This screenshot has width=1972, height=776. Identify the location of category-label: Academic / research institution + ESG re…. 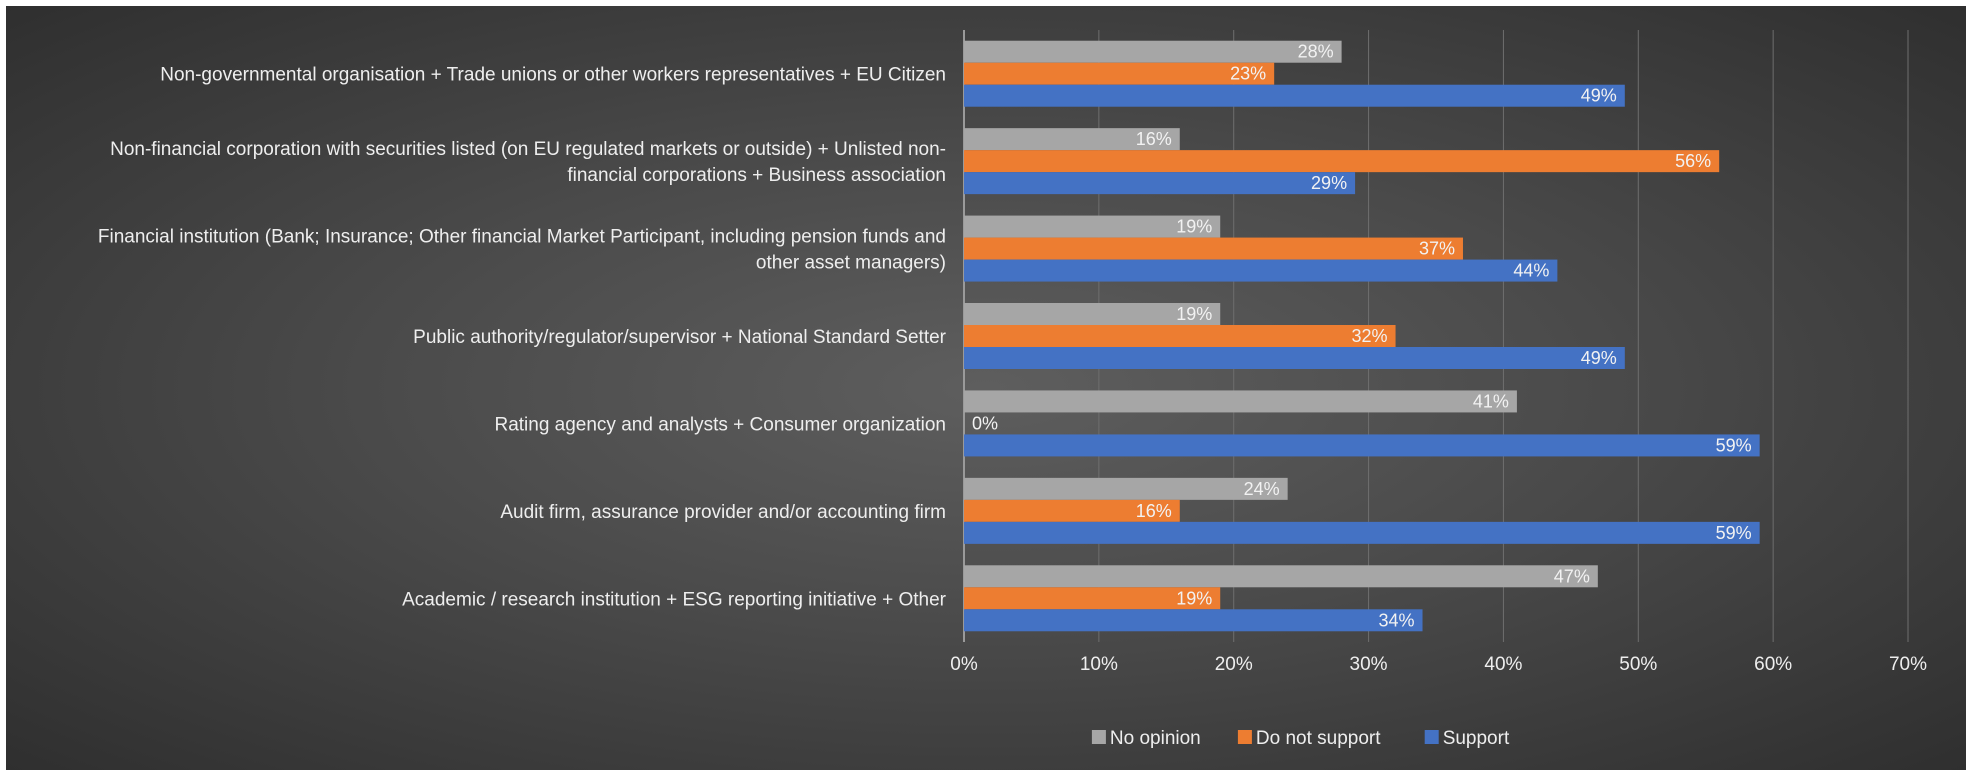
(674, 599).